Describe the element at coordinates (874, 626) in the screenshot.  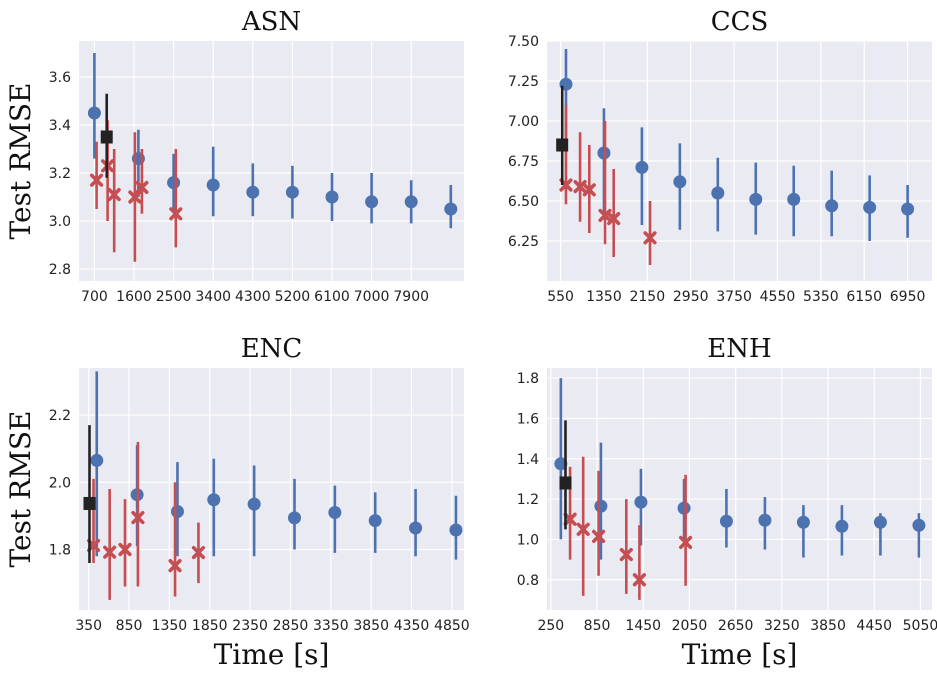
I see `x-tick-label: 4450` at that location.